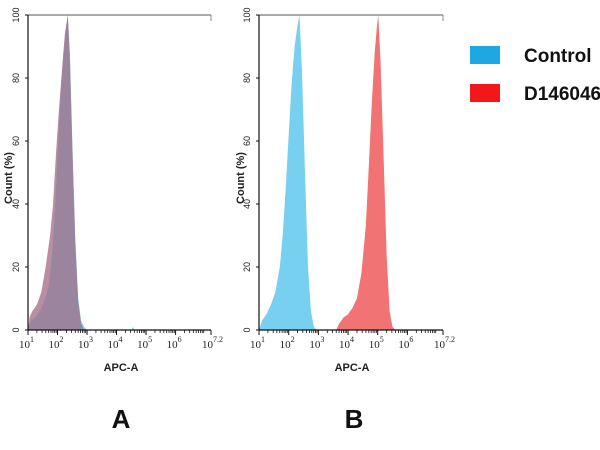  What do you see at coordinates (150, 339) in the screenshot?
I see `panel-a-x-tick-exponent: 5` at bounding box center [150, 339].